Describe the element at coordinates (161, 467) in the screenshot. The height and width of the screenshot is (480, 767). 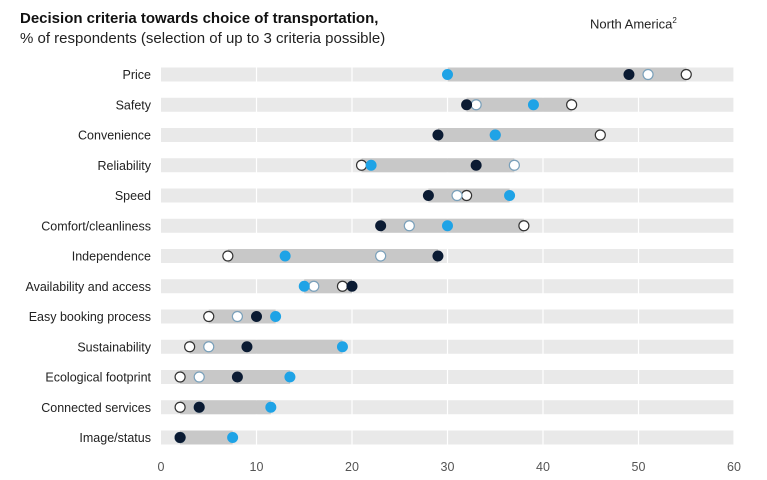
I see `x-tick-label: 0` at that location.